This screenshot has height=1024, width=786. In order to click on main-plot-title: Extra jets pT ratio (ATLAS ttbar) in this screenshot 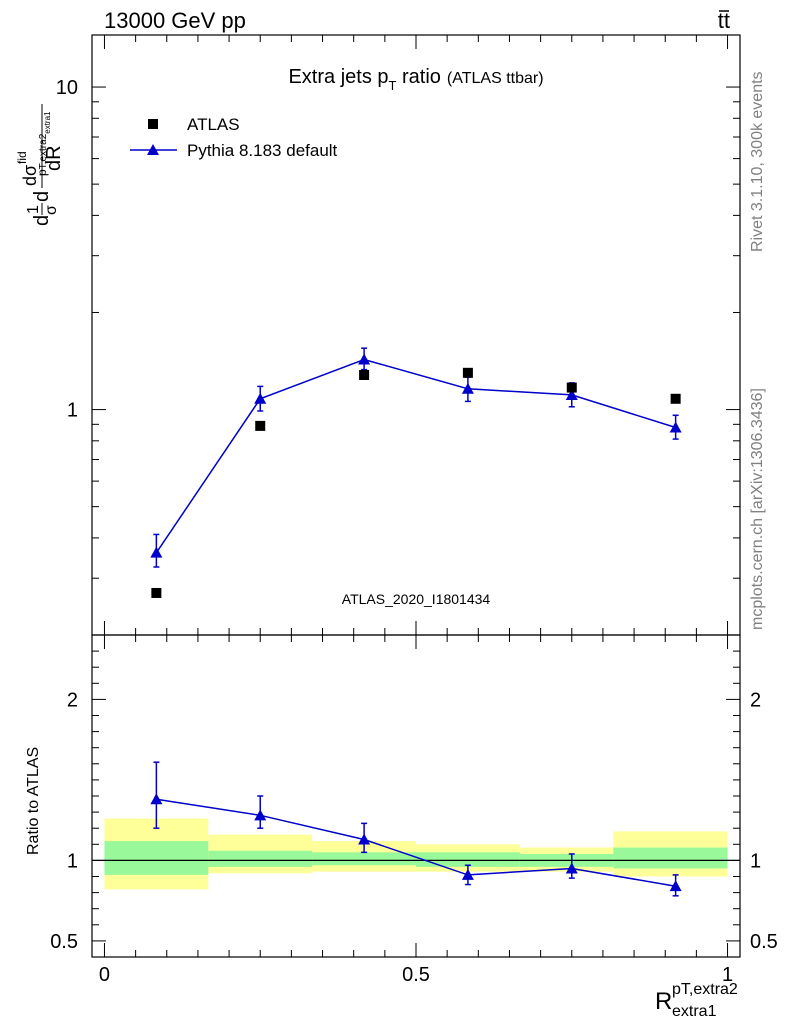, I will do `click(415, 79)`.